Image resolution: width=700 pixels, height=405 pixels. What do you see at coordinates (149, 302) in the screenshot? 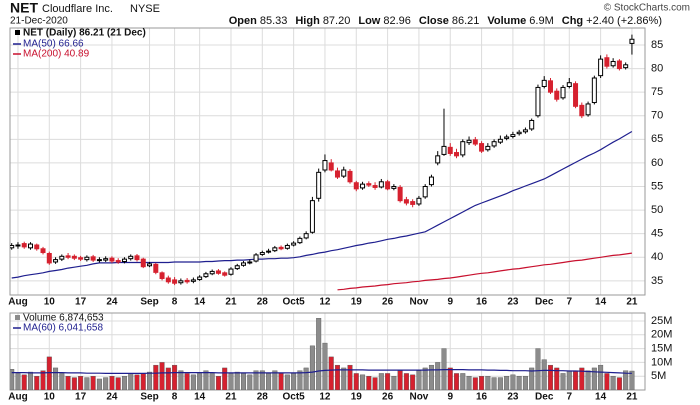
I see `x-tick-label: Sep` at bounding box center [149, 302].